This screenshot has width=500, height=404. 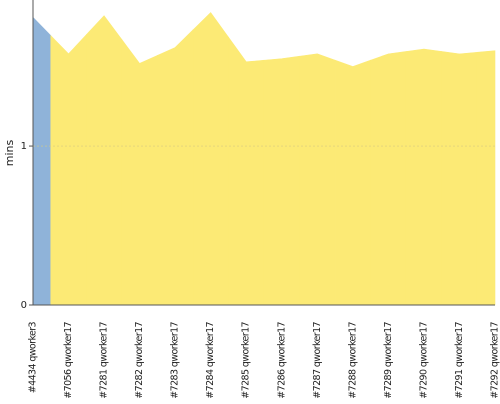 What do you see at coordinates (388, 359) in the screenshot?
I see `x-tick-label: #7289 qworker17` at bounding box center [388, 359].